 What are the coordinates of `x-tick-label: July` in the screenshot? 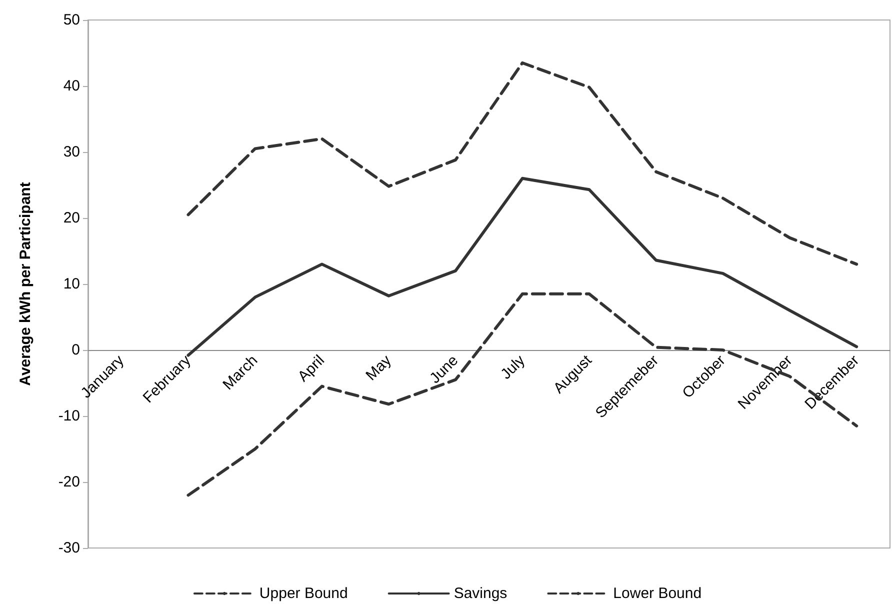 It's located at (513, 367).